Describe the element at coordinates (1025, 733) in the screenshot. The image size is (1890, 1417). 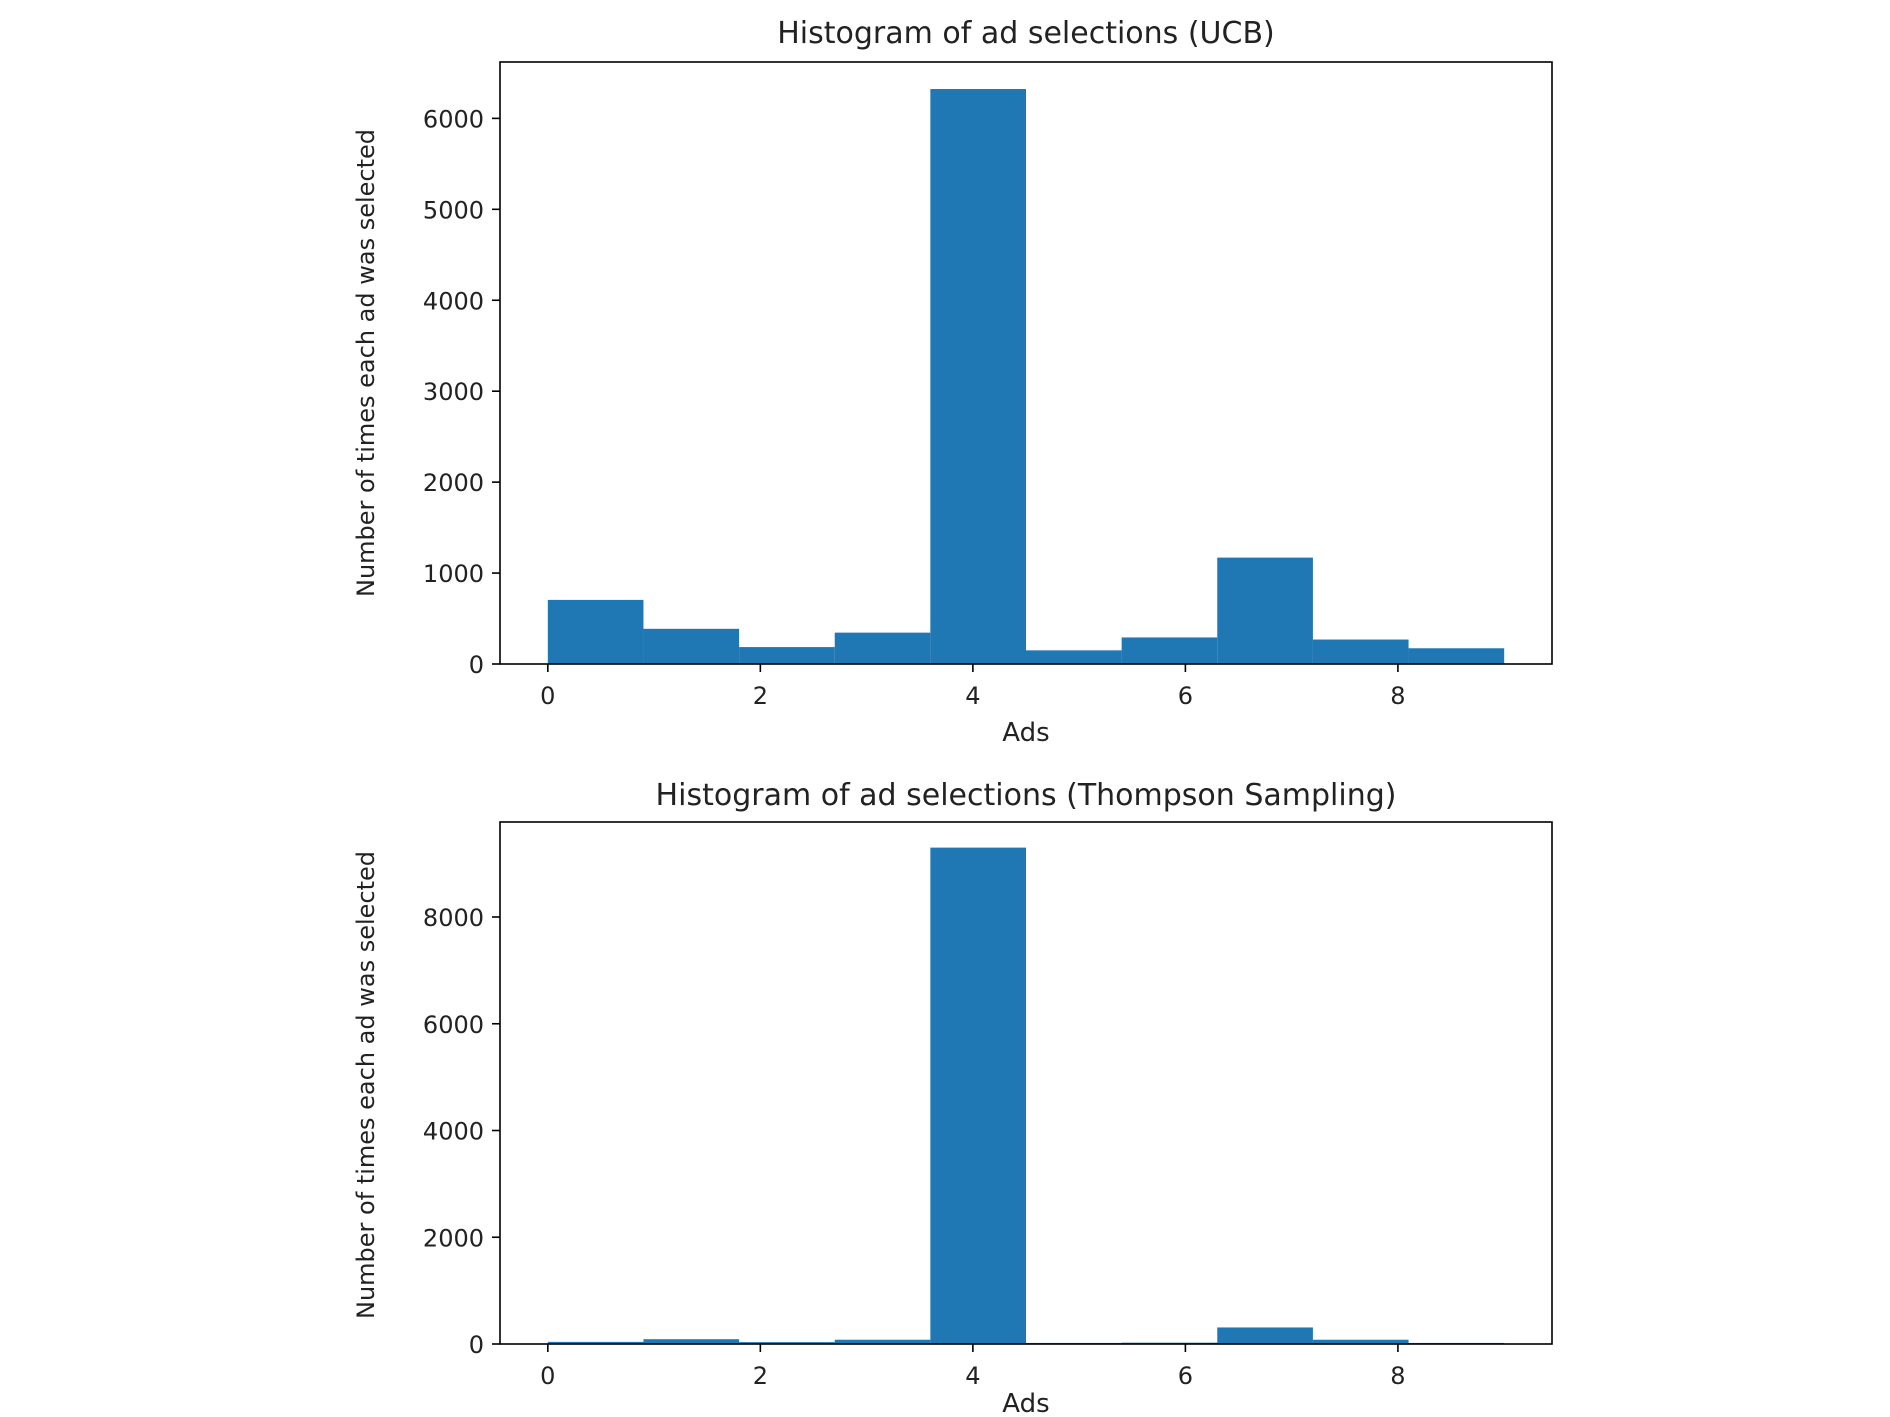
I see `x-axis-label-ucb: Ads` at that location.